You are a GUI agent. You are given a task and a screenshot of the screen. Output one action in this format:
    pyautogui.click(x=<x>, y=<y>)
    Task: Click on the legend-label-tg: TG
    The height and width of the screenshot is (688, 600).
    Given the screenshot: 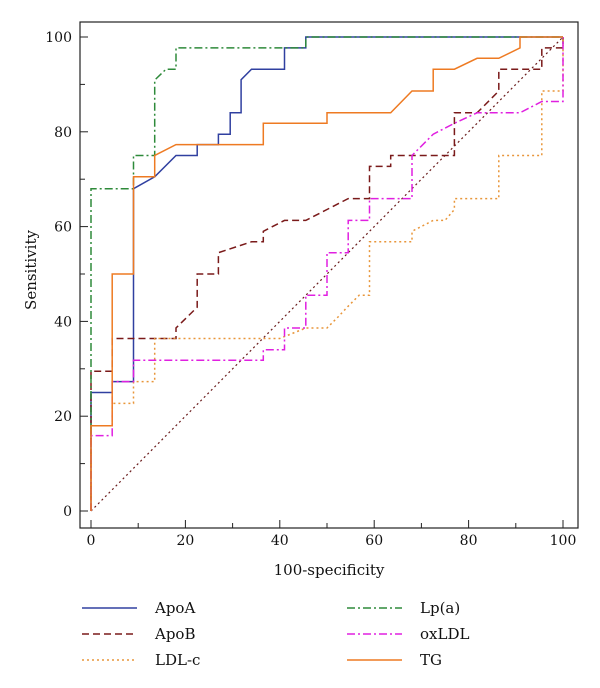 What is the action you would take?
    pyautogui.click(x=431, y=660)
    